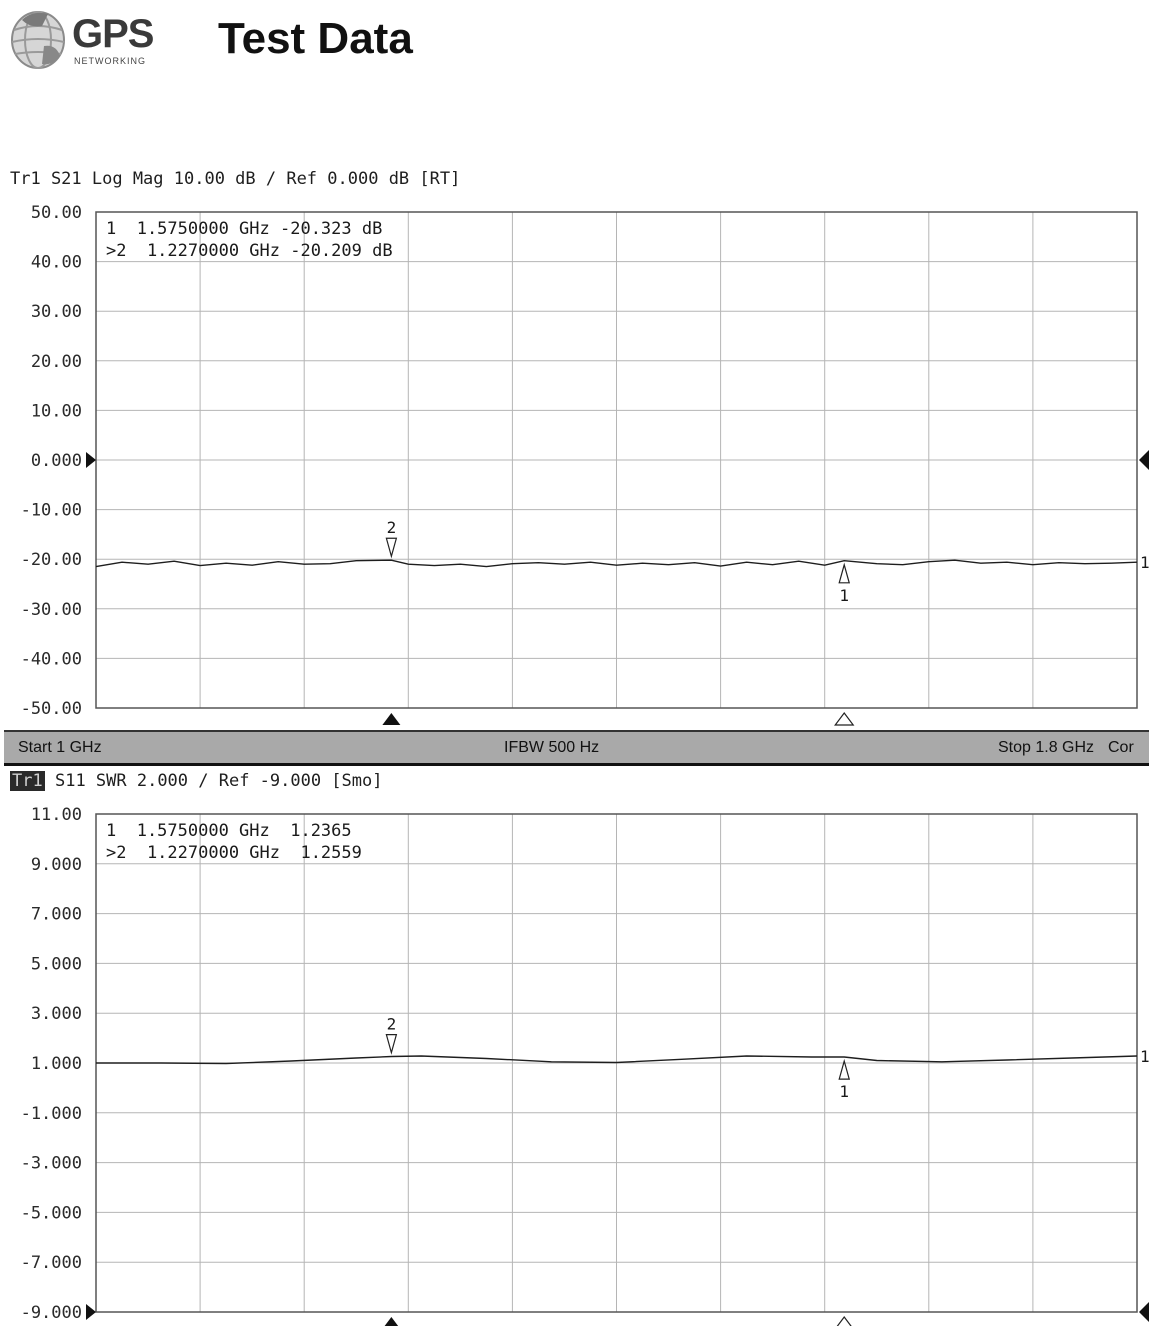 The width and height of the screenshot is (1149, 1326). What do you see at coordinates (51, 560) in the screenshot?
I see `y-tick-label: -20.00` at bounding box center [51, 560].